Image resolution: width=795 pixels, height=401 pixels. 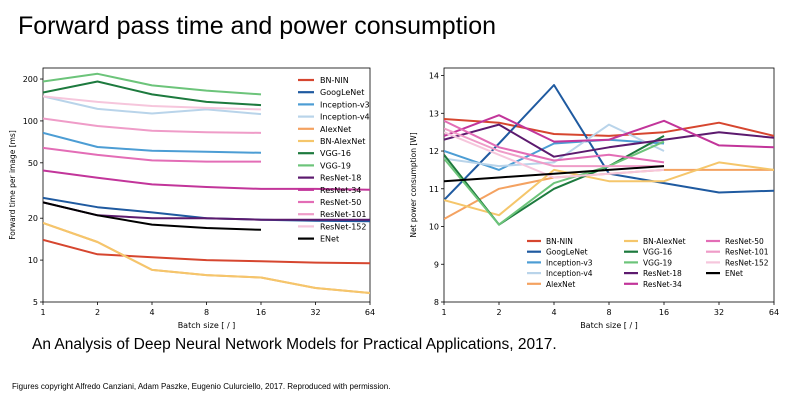 What do you see at coordinates (413, 184) in the screenshot?
I see `y-axis-label: Net power consumption [W]` at bounding box center [413, 184].